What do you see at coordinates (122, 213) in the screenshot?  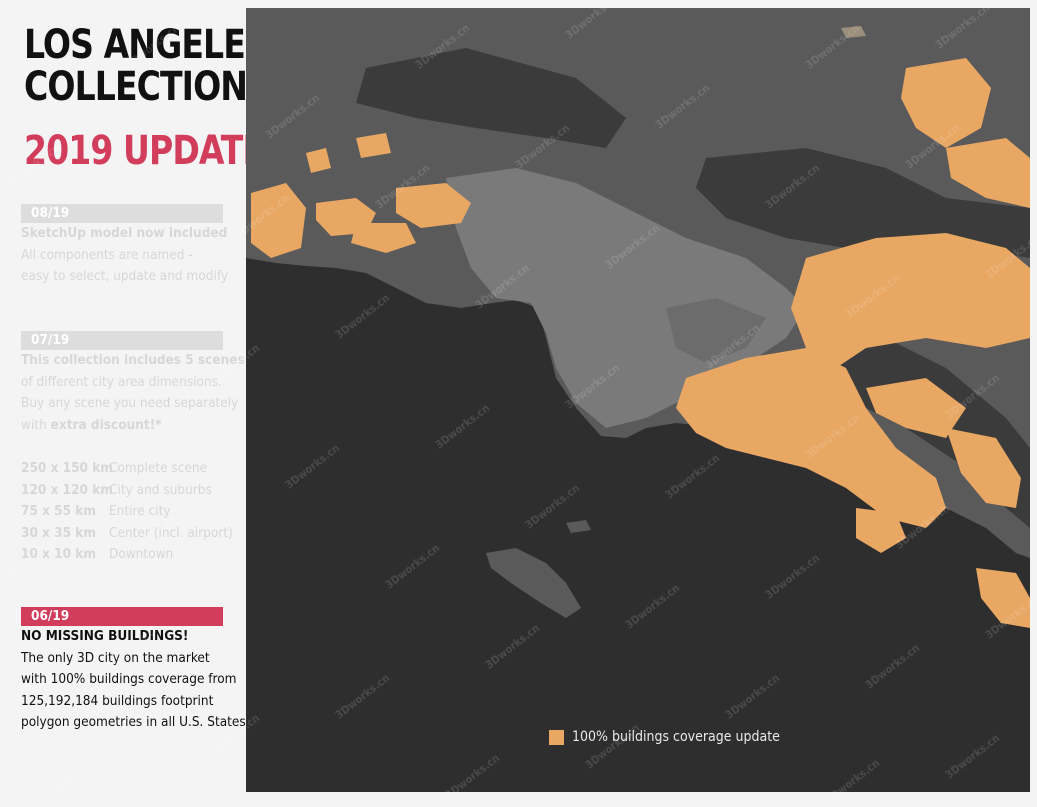 I see `date-badge: 08/19` at bounding box center [122, 213].